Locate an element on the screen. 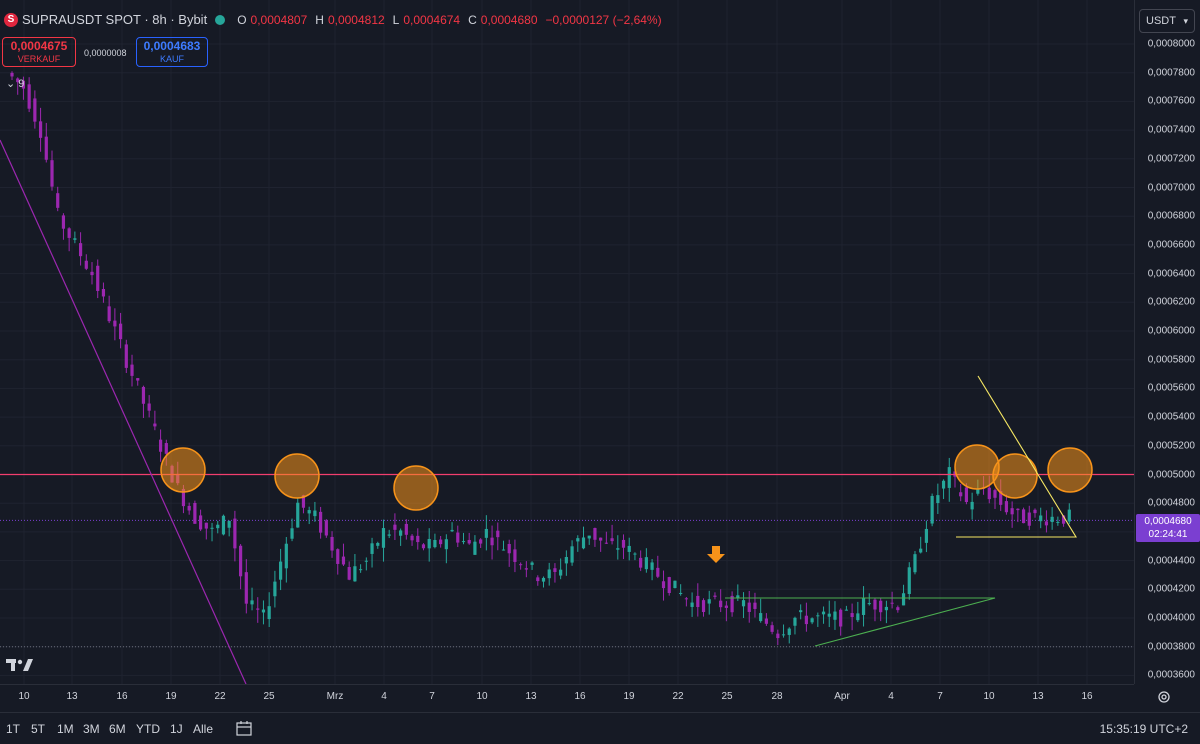  open-value: 0,0004807 is located at coordinates (279, 19).